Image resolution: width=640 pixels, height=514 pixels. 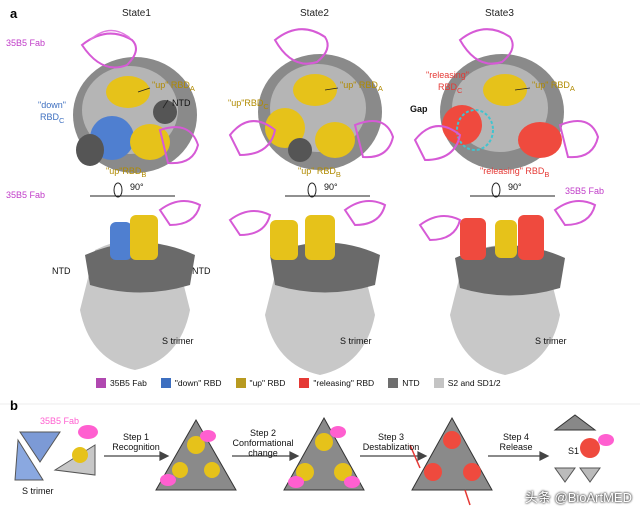 I want to click on s3-releasing-line1: "releasing", so click(x=447, y=75).